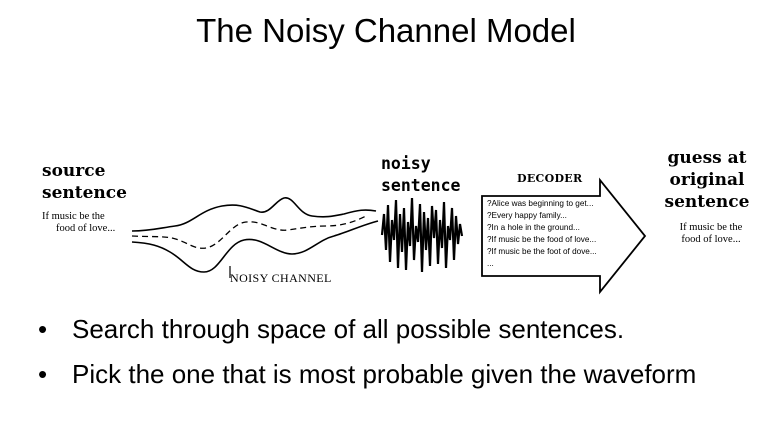  What do you see at coordinates (707, 158) in the screenshot?
I see `guess-heading-line1: guess at` at bounding box center [707, 158].